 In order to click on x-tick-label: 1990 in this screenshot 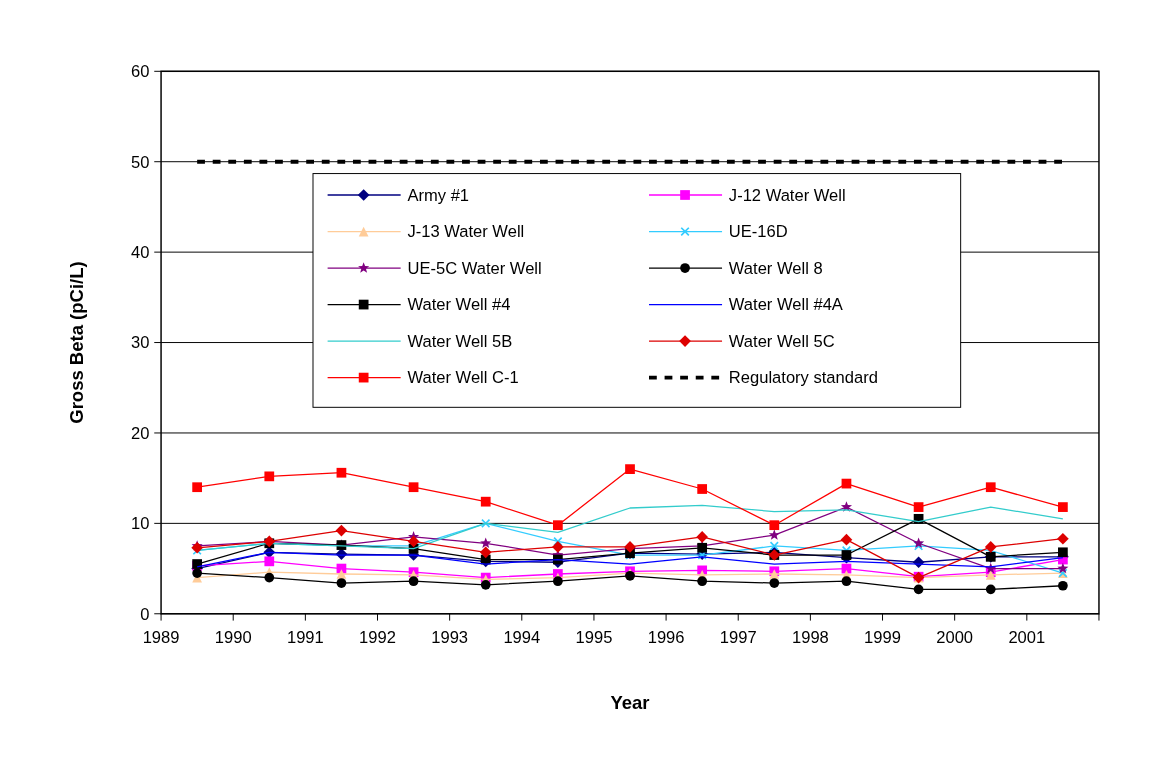, I will do `click(233, 637)`.